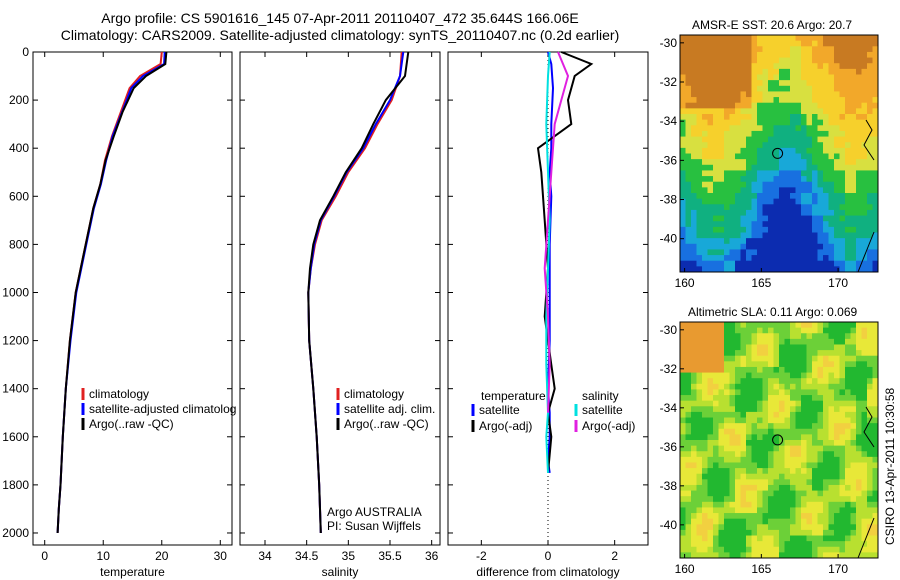 The width and height of the screenshot is (900, 580). I want to click on x-tick-label: 2, so click(614, 556).